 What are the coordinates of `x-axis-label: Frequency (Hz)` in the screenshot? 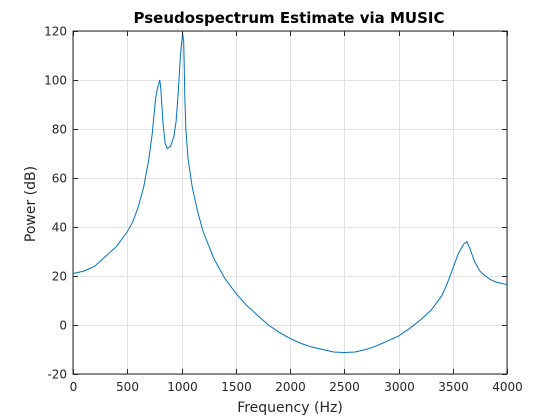 It's located at (290, 408).